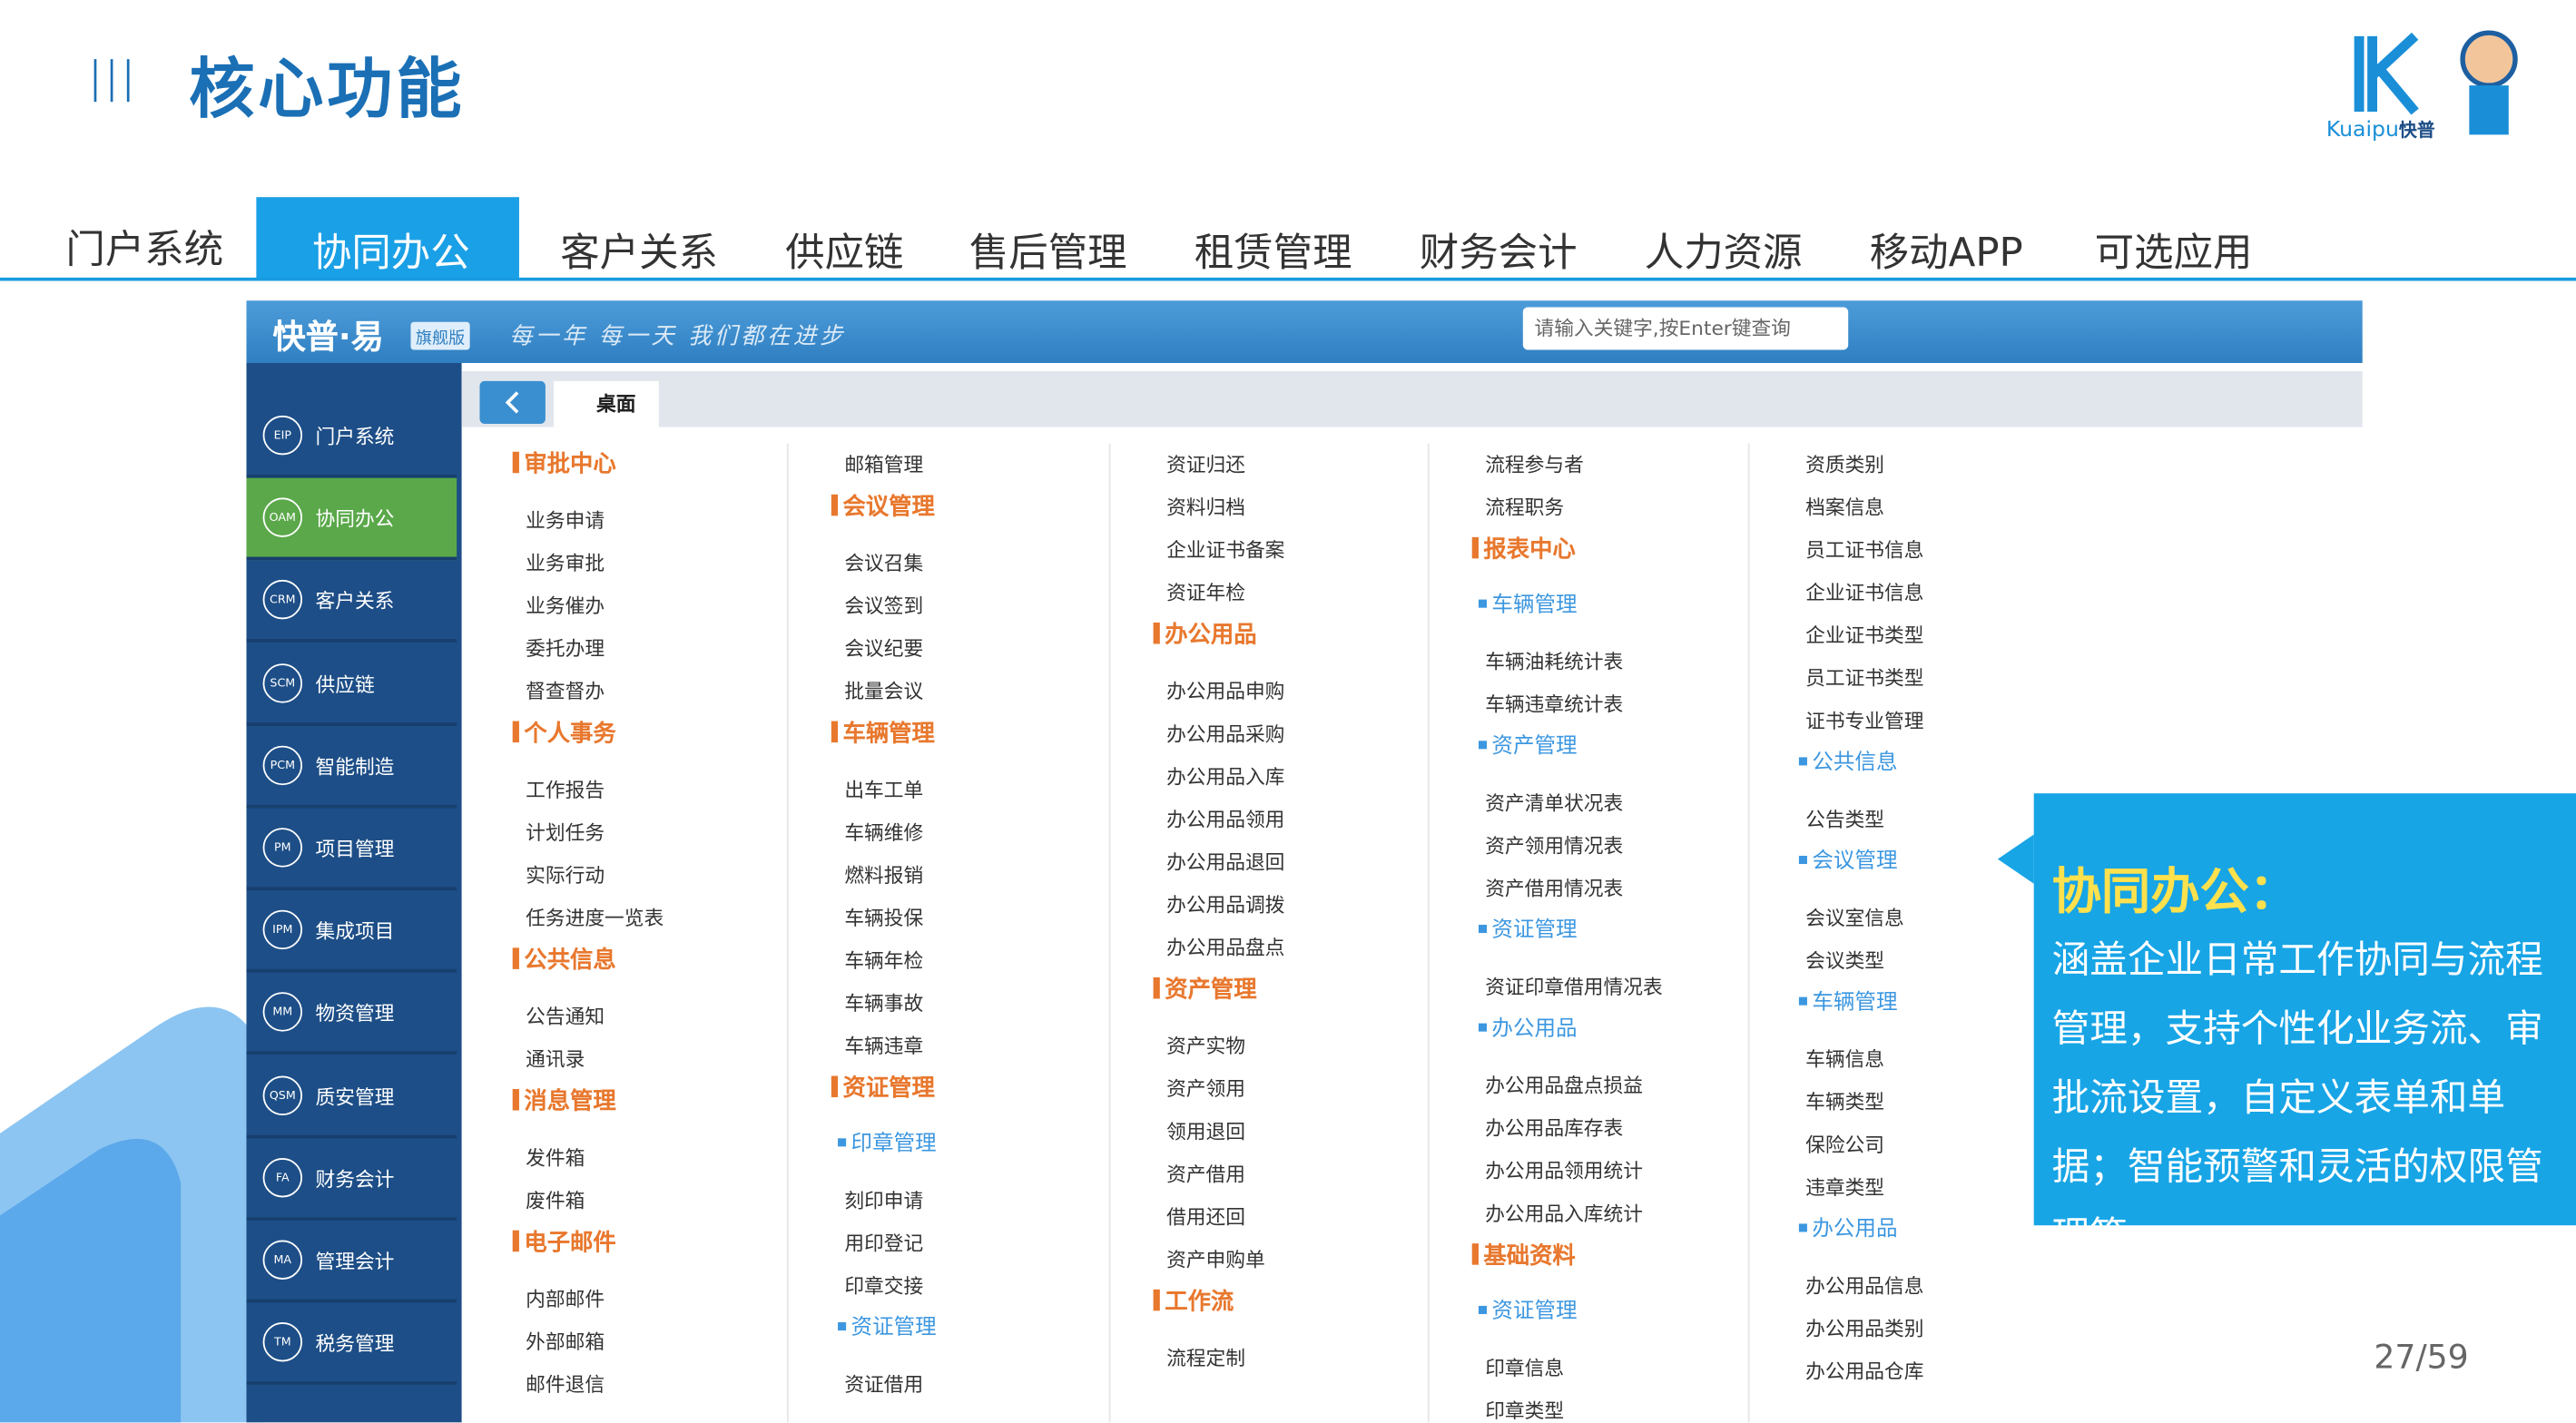 This screenshot has height=1423, width=2576. I want to click on menu-item: 档案信息, so click(1845, 508).